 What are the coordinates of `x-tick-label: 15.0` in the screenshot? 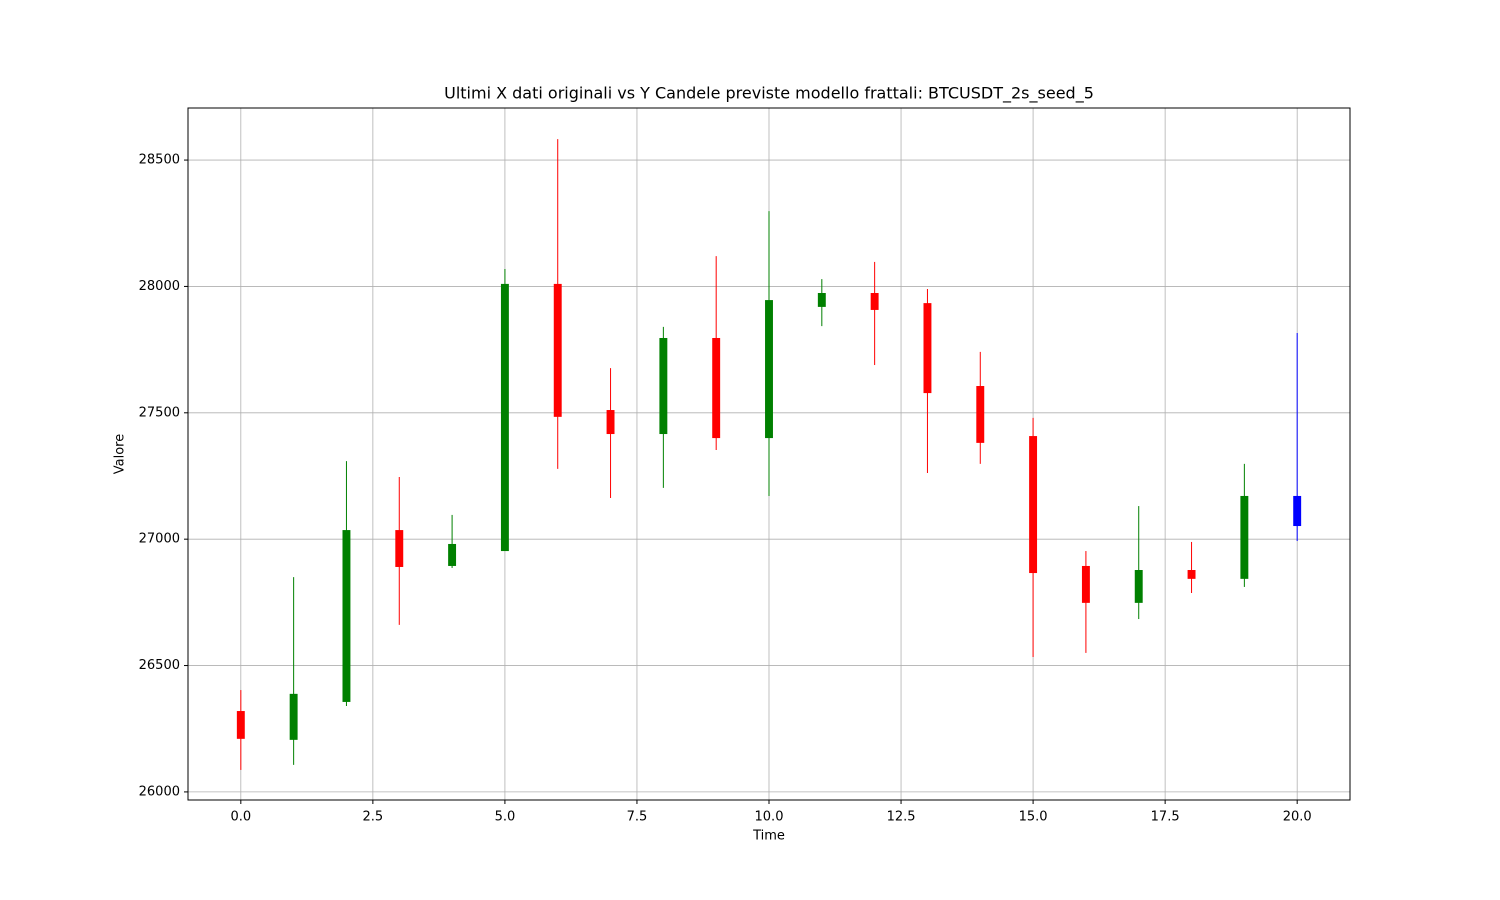 It's located at (1033, 817).